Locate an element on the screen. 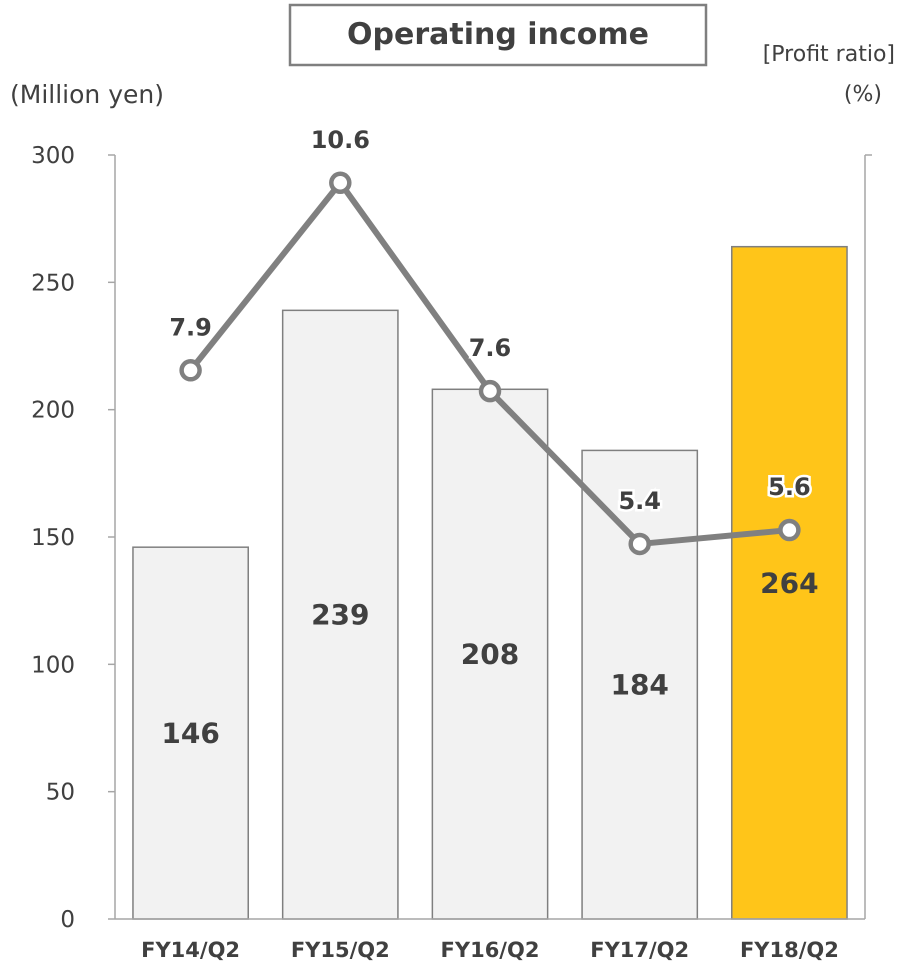  data-label: 239 is located at coordinates (340, 615).